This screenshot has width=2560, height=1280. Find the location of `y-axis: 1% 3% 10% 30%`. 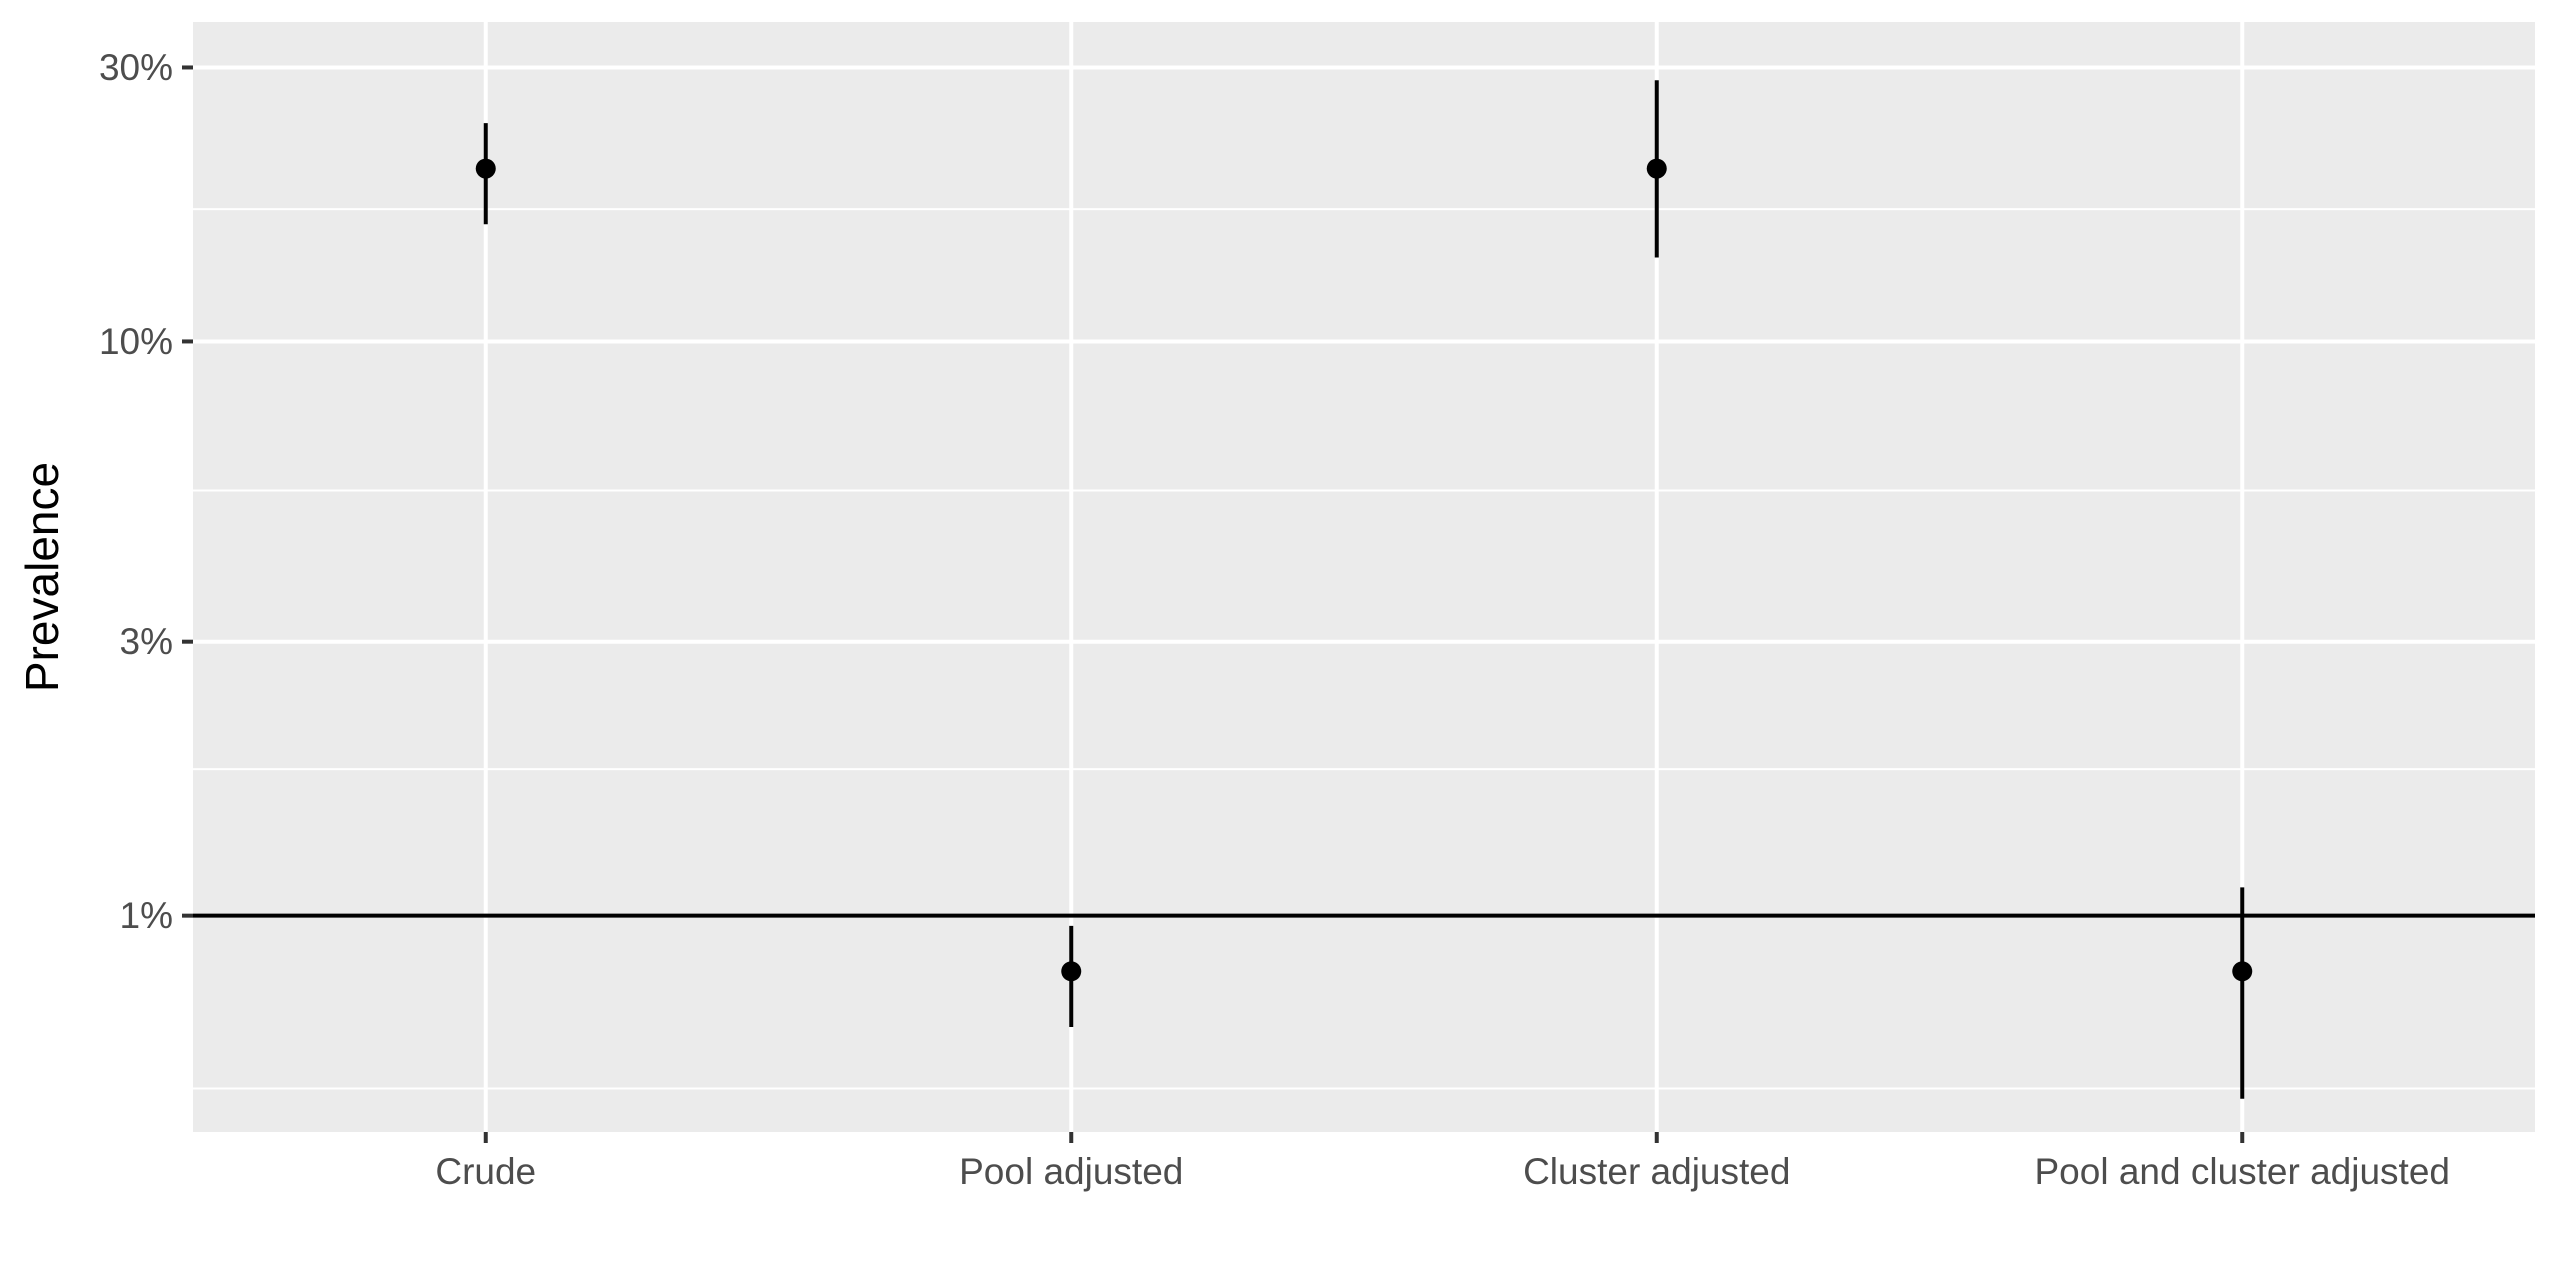

y-axis: 1% 3% 10% 30% is located at coordinates (146, 491).